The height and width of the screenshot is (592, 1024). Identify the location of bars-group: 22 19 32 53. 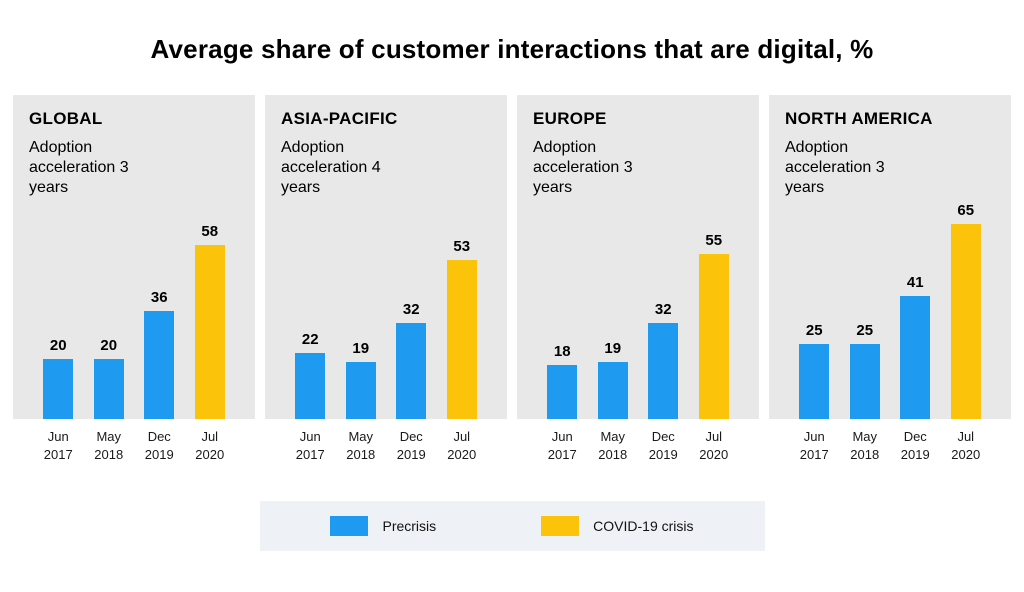
(386, 328).